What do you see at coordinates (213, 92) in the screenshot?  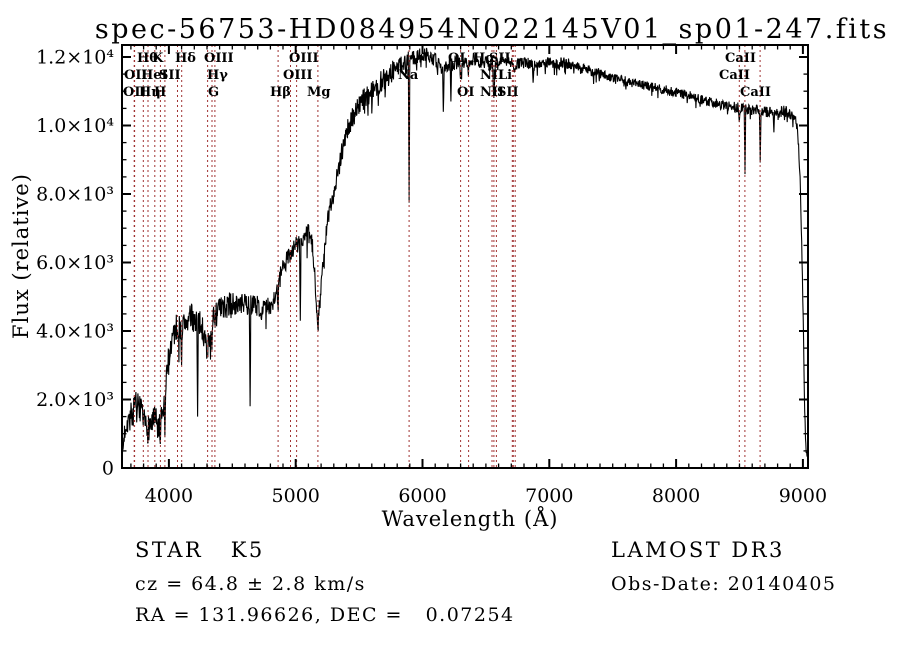 I see `spectral-line-label-G-4305: G` at bounding box center [213, 92].